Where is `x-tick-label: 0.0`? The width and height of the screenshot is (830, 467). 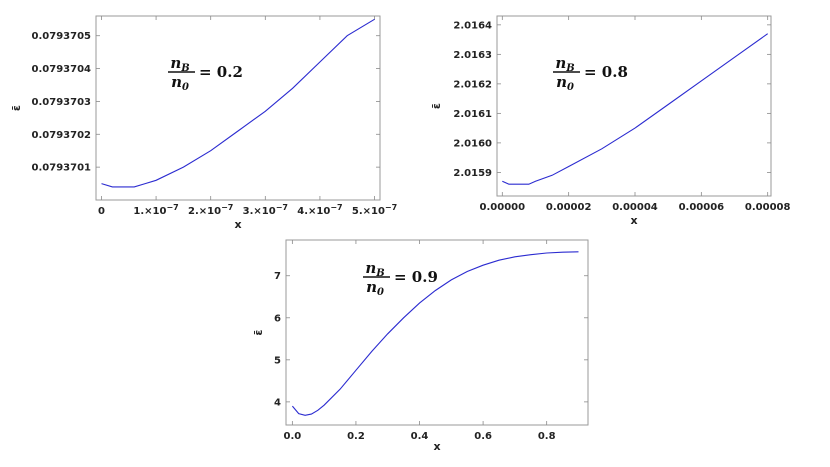
x-tick-label: 0.0 is located at coordinates (292, 436).